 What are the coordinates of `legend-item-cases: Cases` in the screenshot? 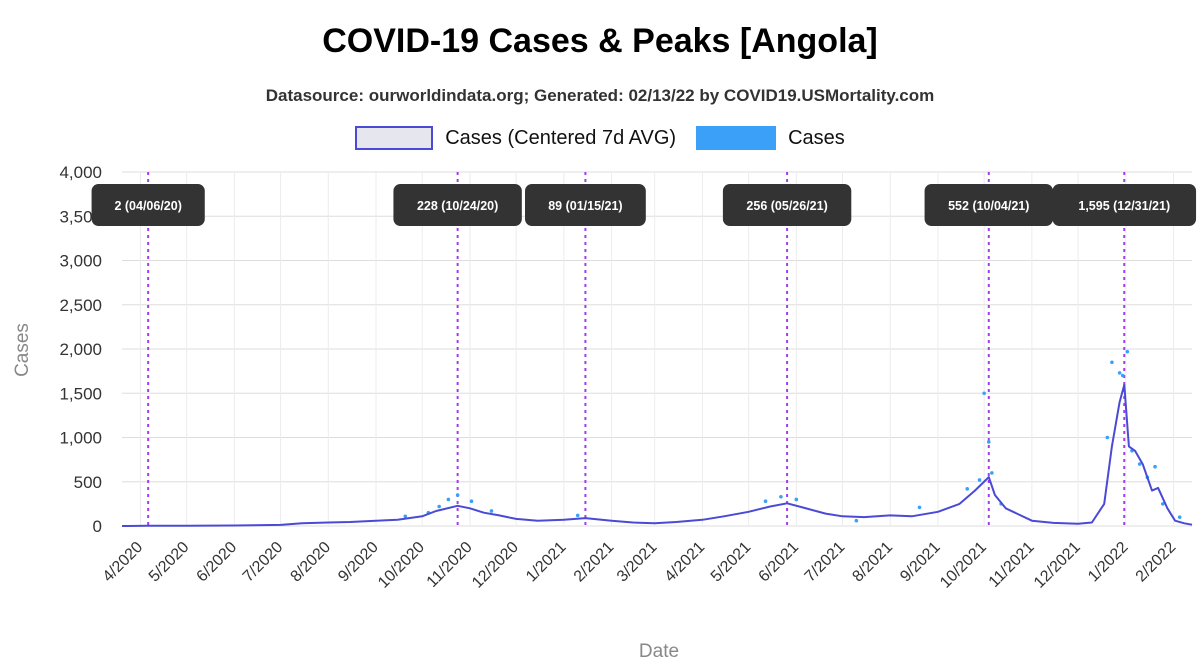 It's located at (770, 138).